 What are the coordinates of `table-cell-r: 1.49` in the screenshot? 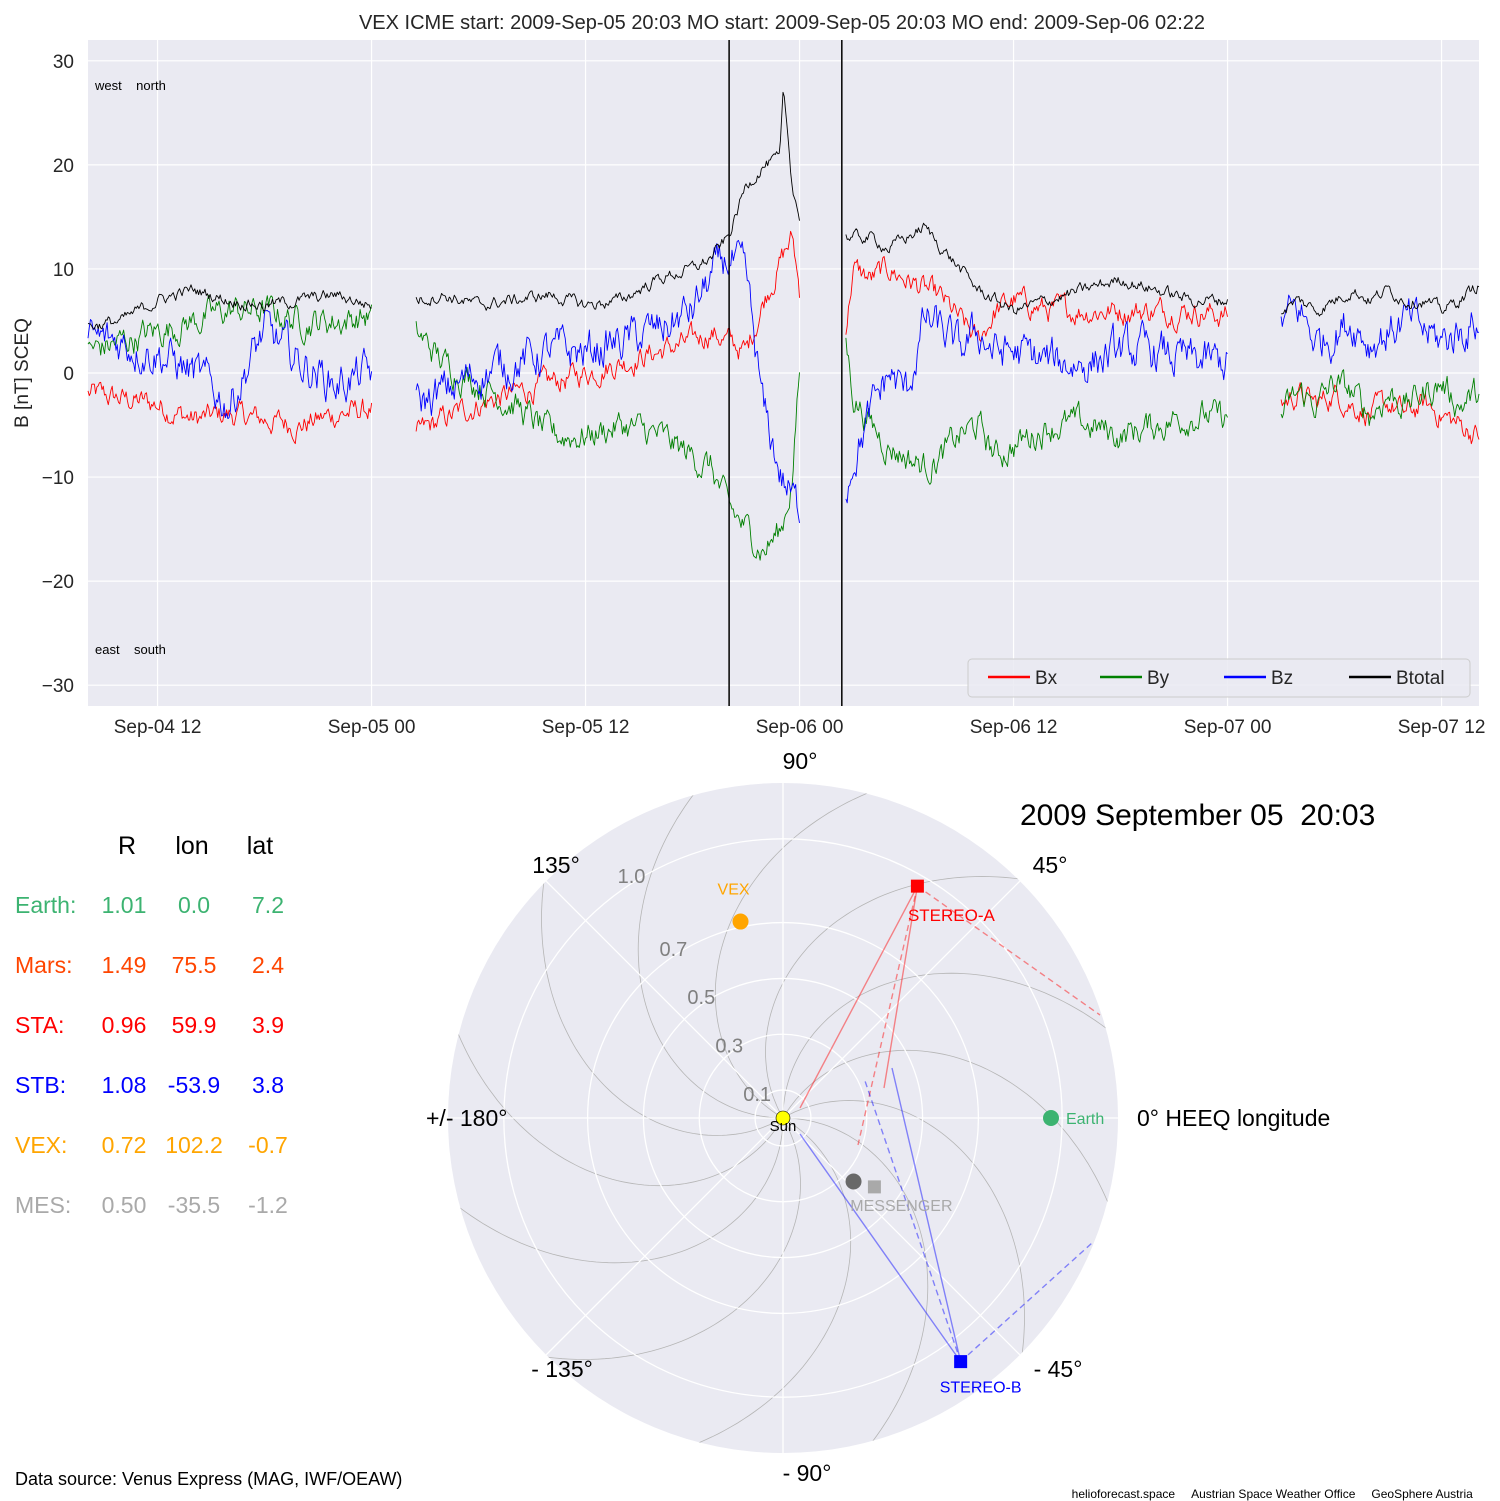 It's located at (124, 965).